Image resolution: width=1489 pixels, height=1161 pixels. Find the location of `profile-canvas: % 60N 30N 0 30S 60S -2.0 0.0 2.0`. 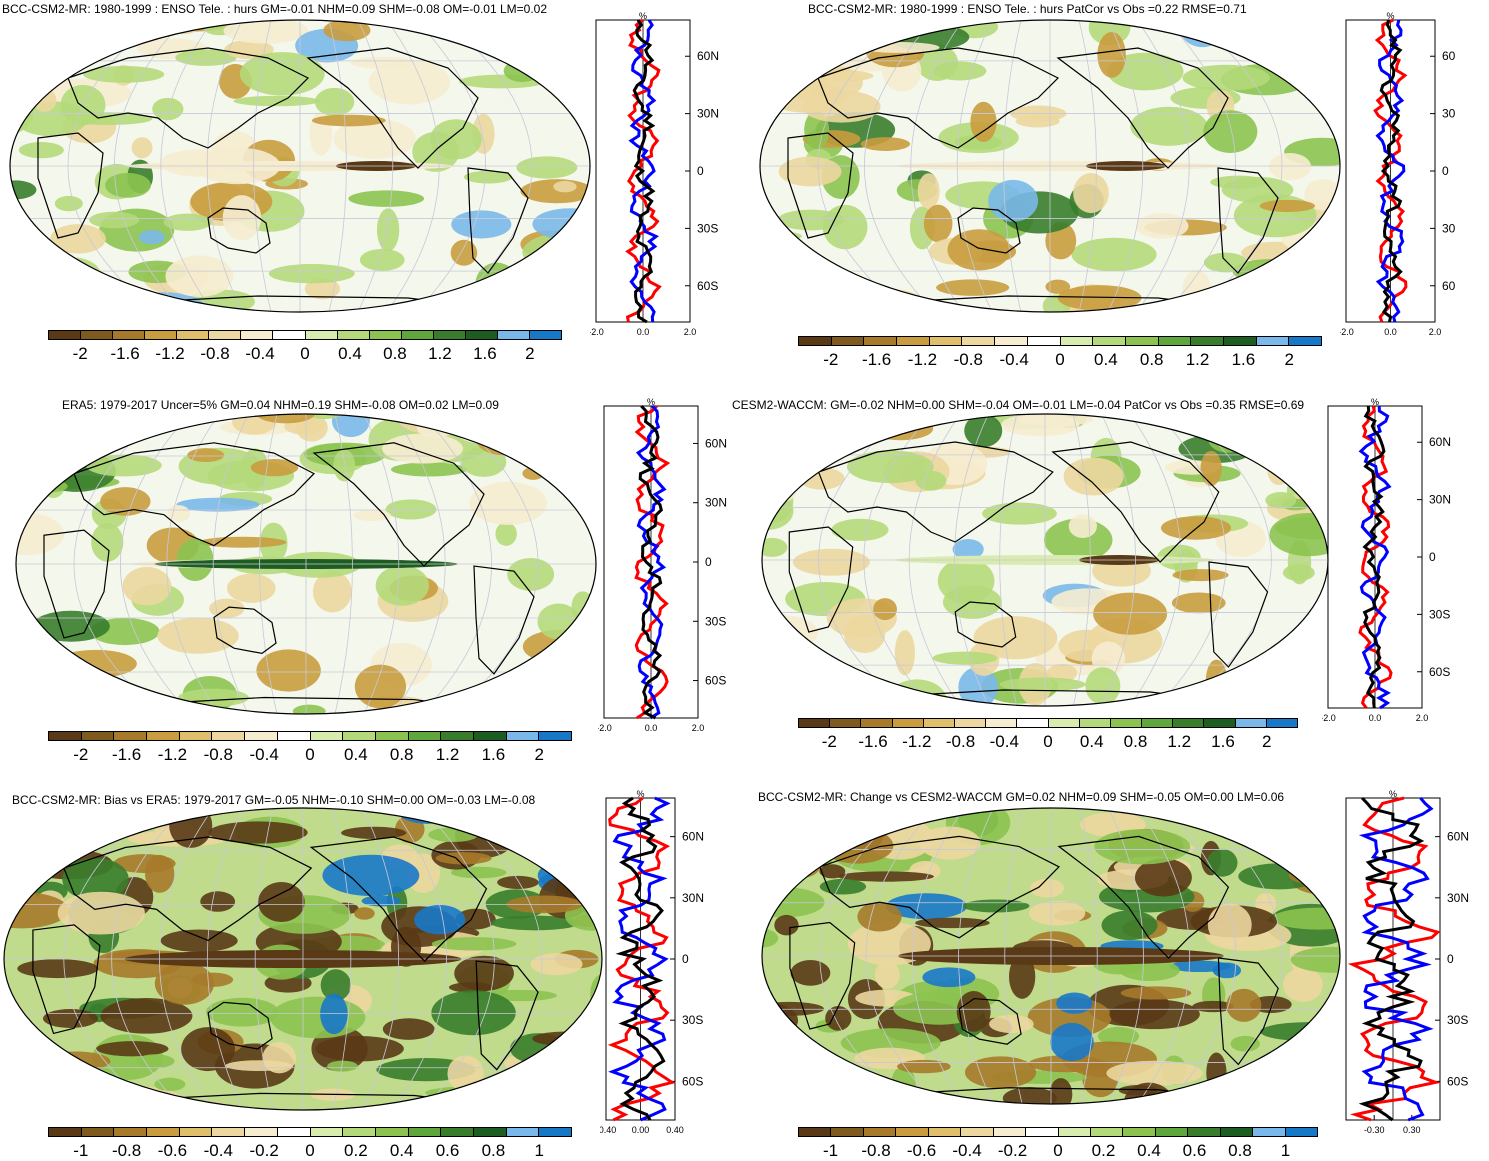

profile-canvas: % 60N 30N 0 30S 60S -2.0 0.0 2.0 is located at coordinates (1385, 560).